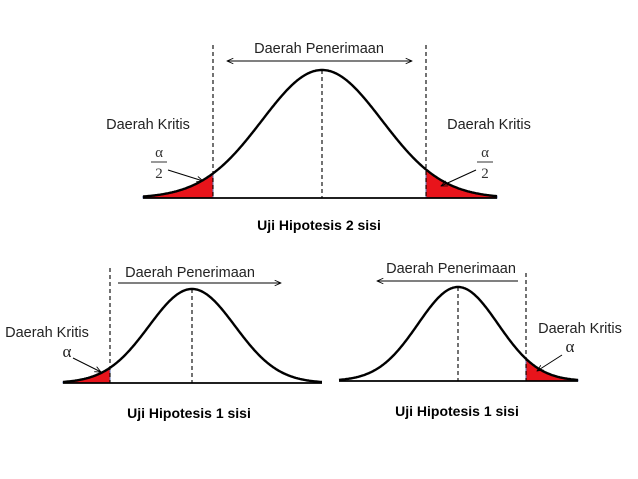  I want to click on two-sided-right-critical-label: Daerah Kritis, so click(489, 125).